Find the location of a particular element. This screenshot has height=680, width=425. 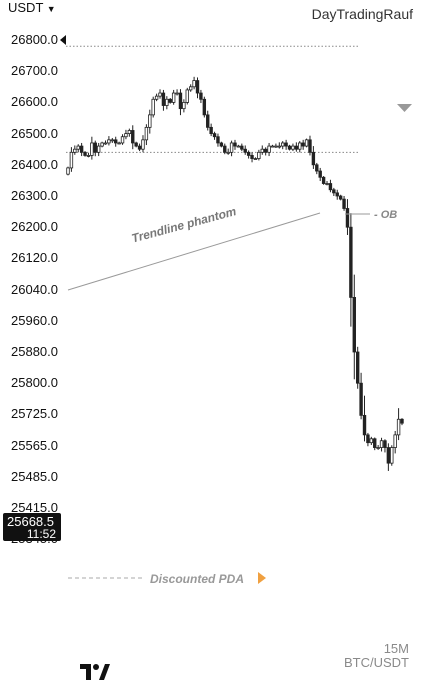

y-tick-label: 25565.0 is located at coordinates (34, 445).